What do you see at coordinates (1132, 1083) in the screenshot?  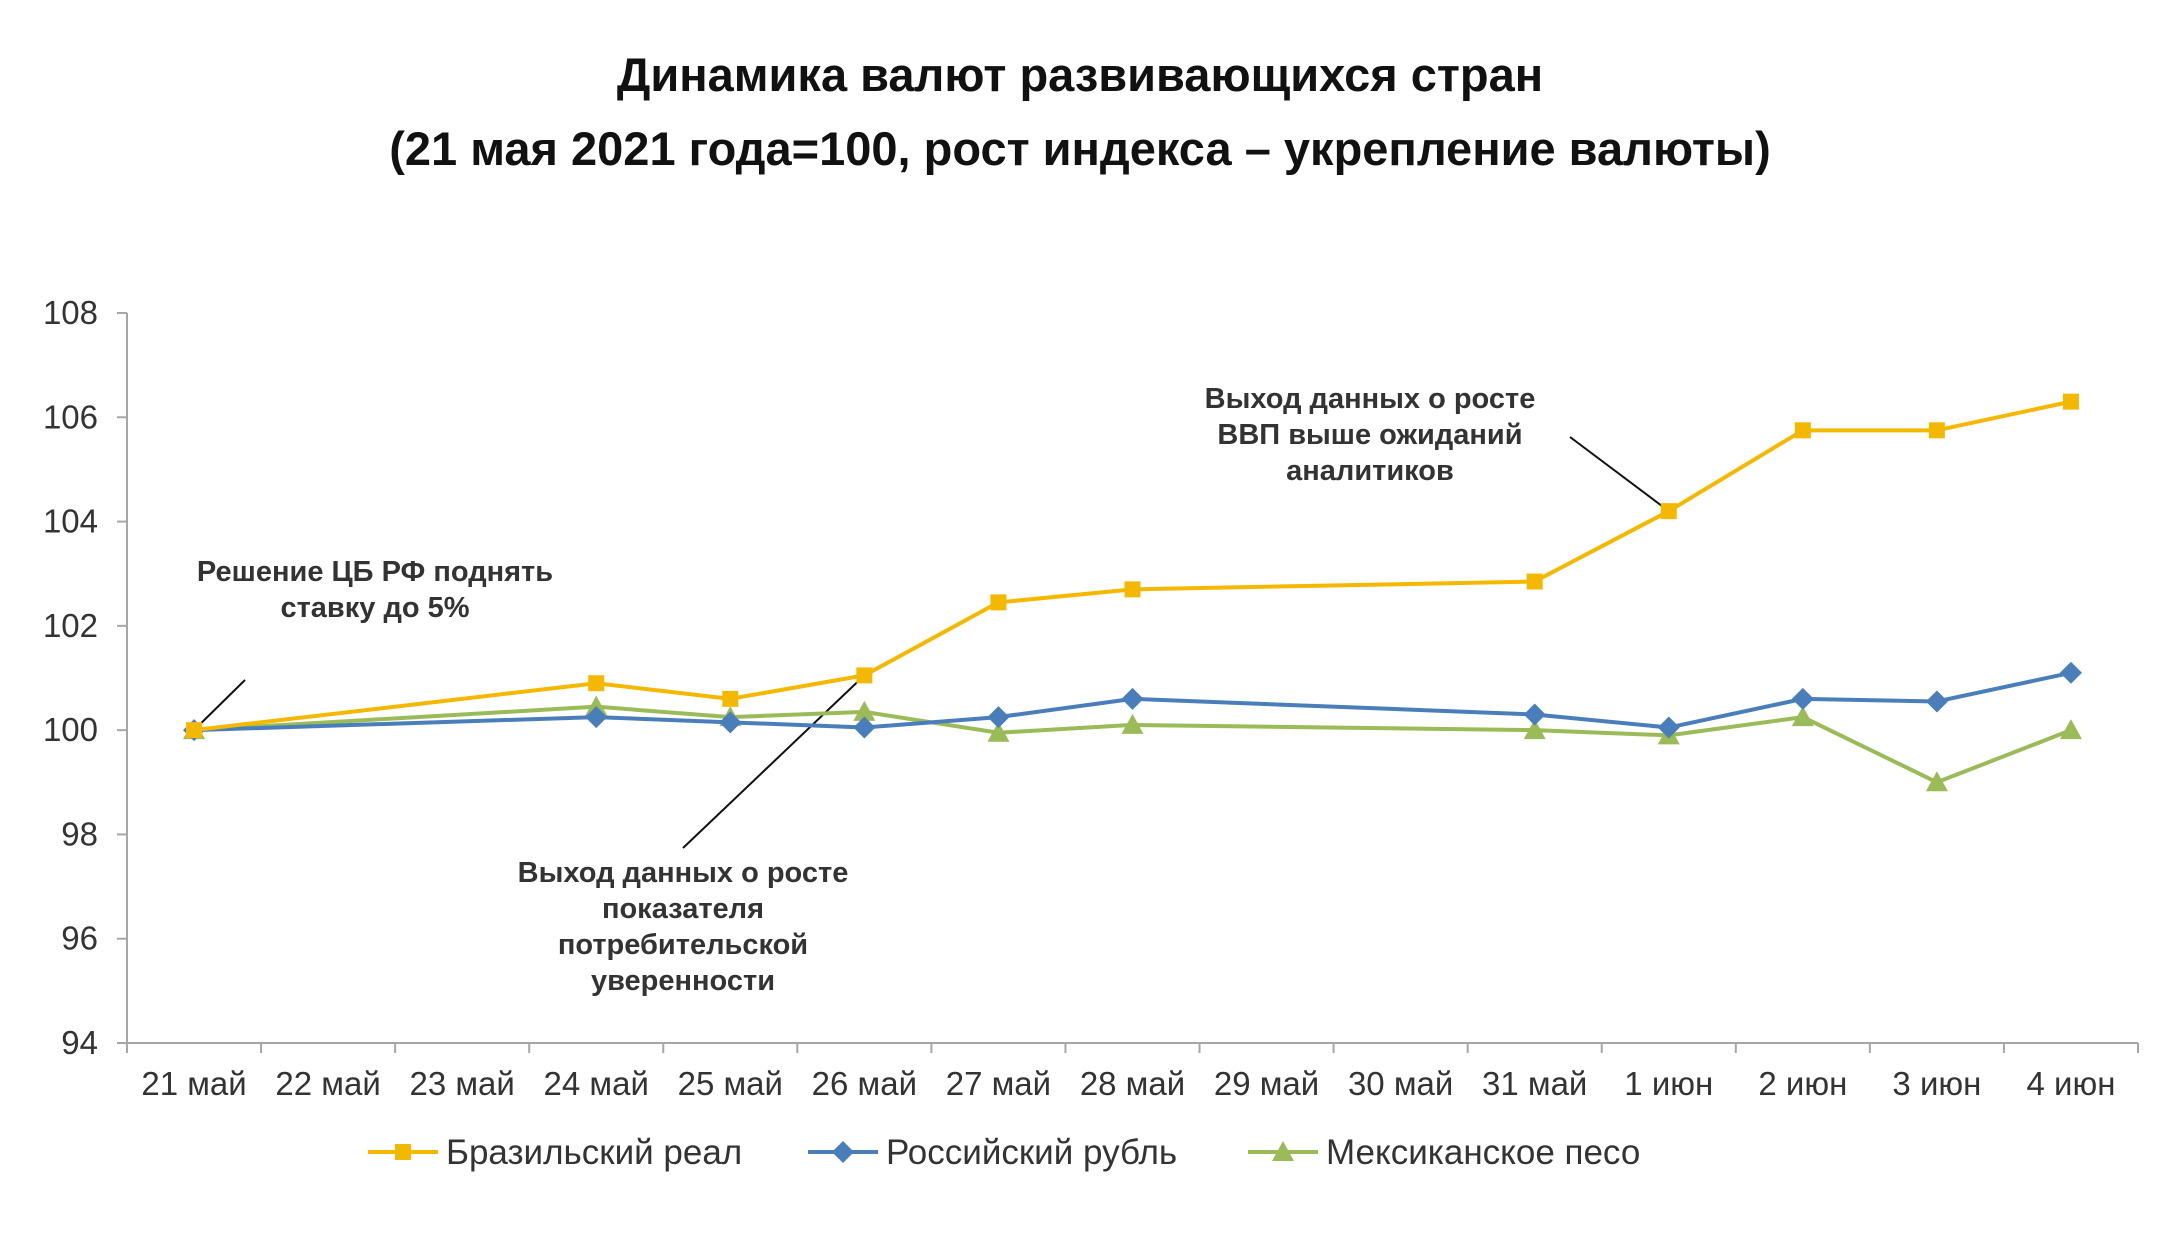 I see `x-tick-label: 28 май` at bounding box center [1132, 1083].